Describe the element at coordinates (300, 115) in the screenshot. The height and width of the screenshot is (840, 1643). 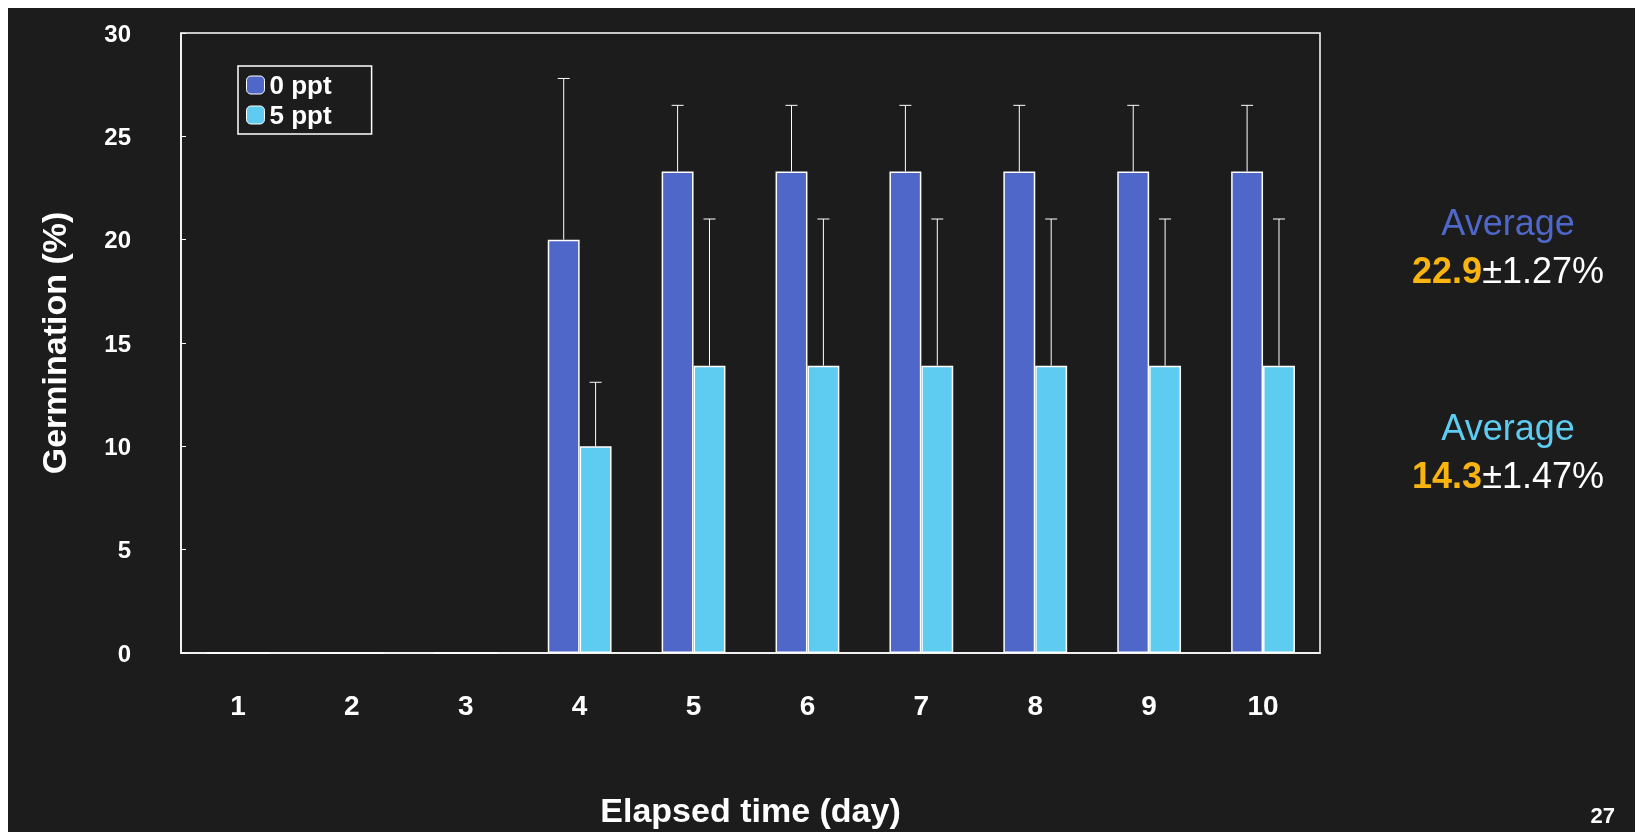
I see `legend-label: 5 ppt` at that location.